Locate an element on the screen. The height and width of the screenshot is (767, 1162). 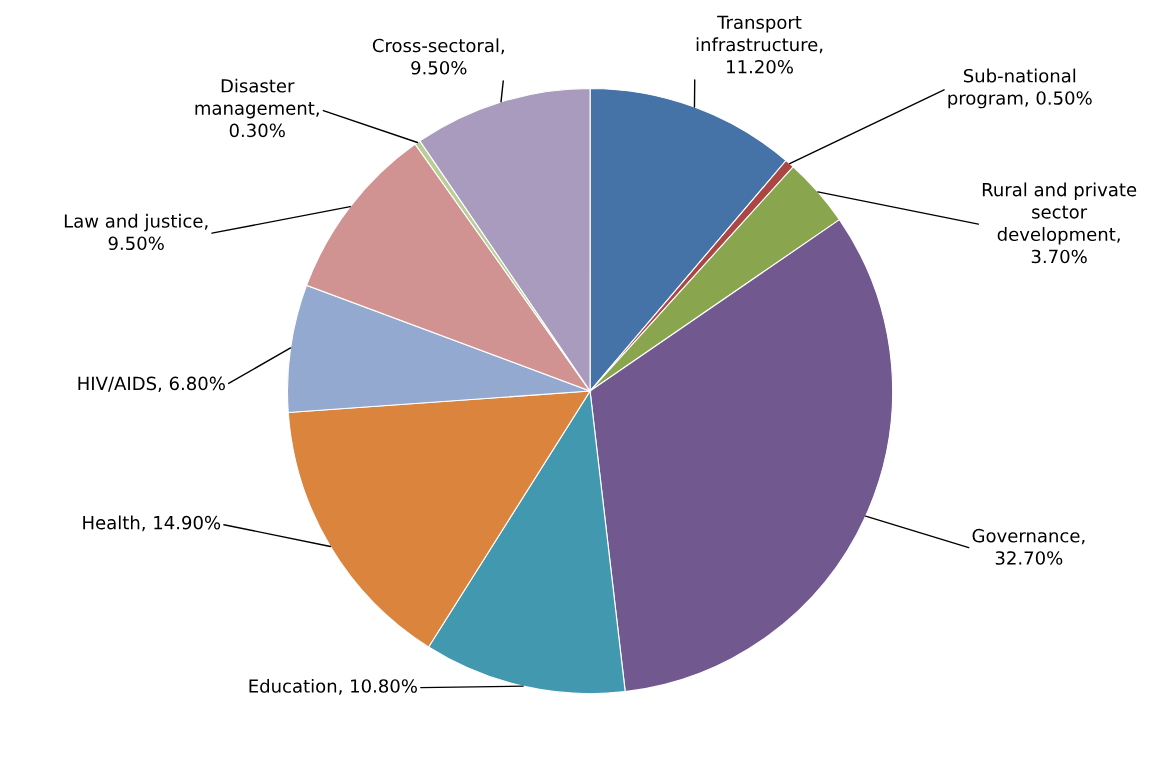
slice-label: Law and justice, 9.50% is located at coordinates (136, 232).